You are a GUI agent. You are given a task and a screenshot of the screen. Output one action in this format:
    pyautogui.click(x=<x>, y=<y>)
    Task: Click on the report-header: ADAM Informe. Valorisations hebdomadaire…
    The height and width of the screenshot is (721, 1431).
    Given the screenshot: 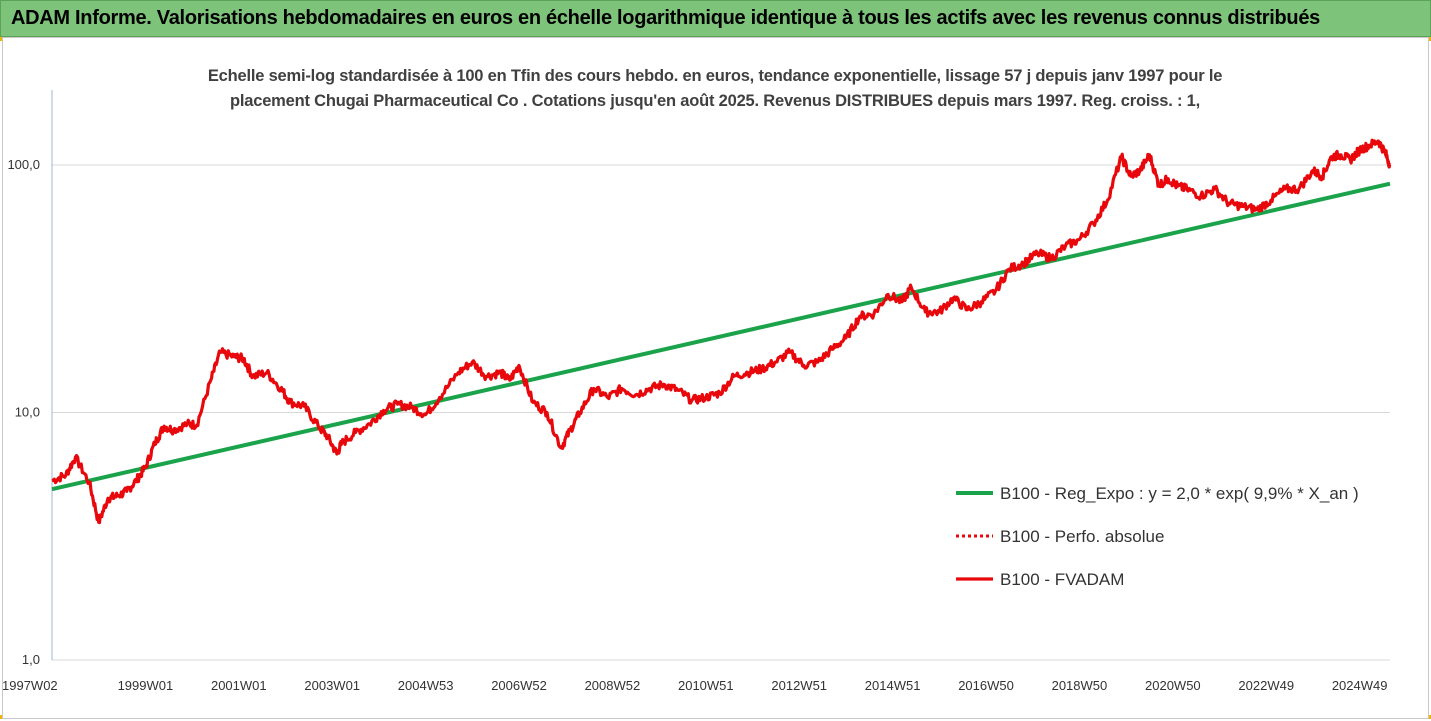 What is the action you would take?
    pyautogui.click(x=715, y=18)
    